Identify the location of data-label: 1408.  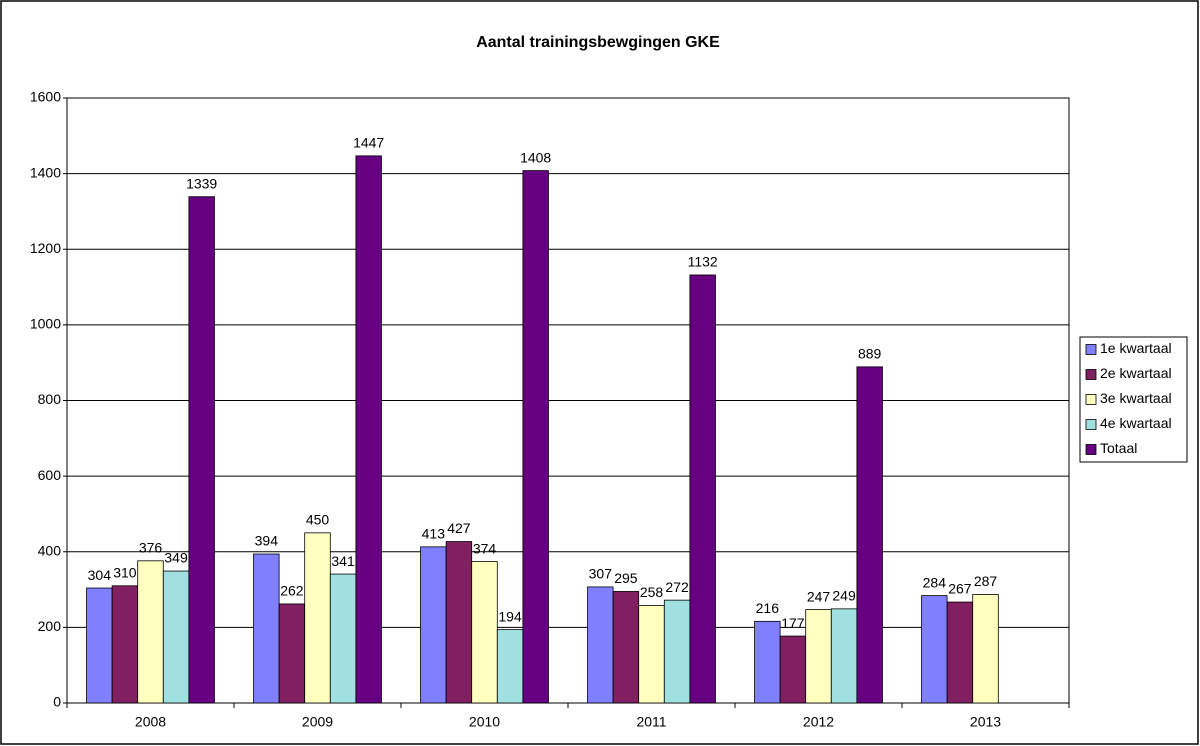
(535, 157).